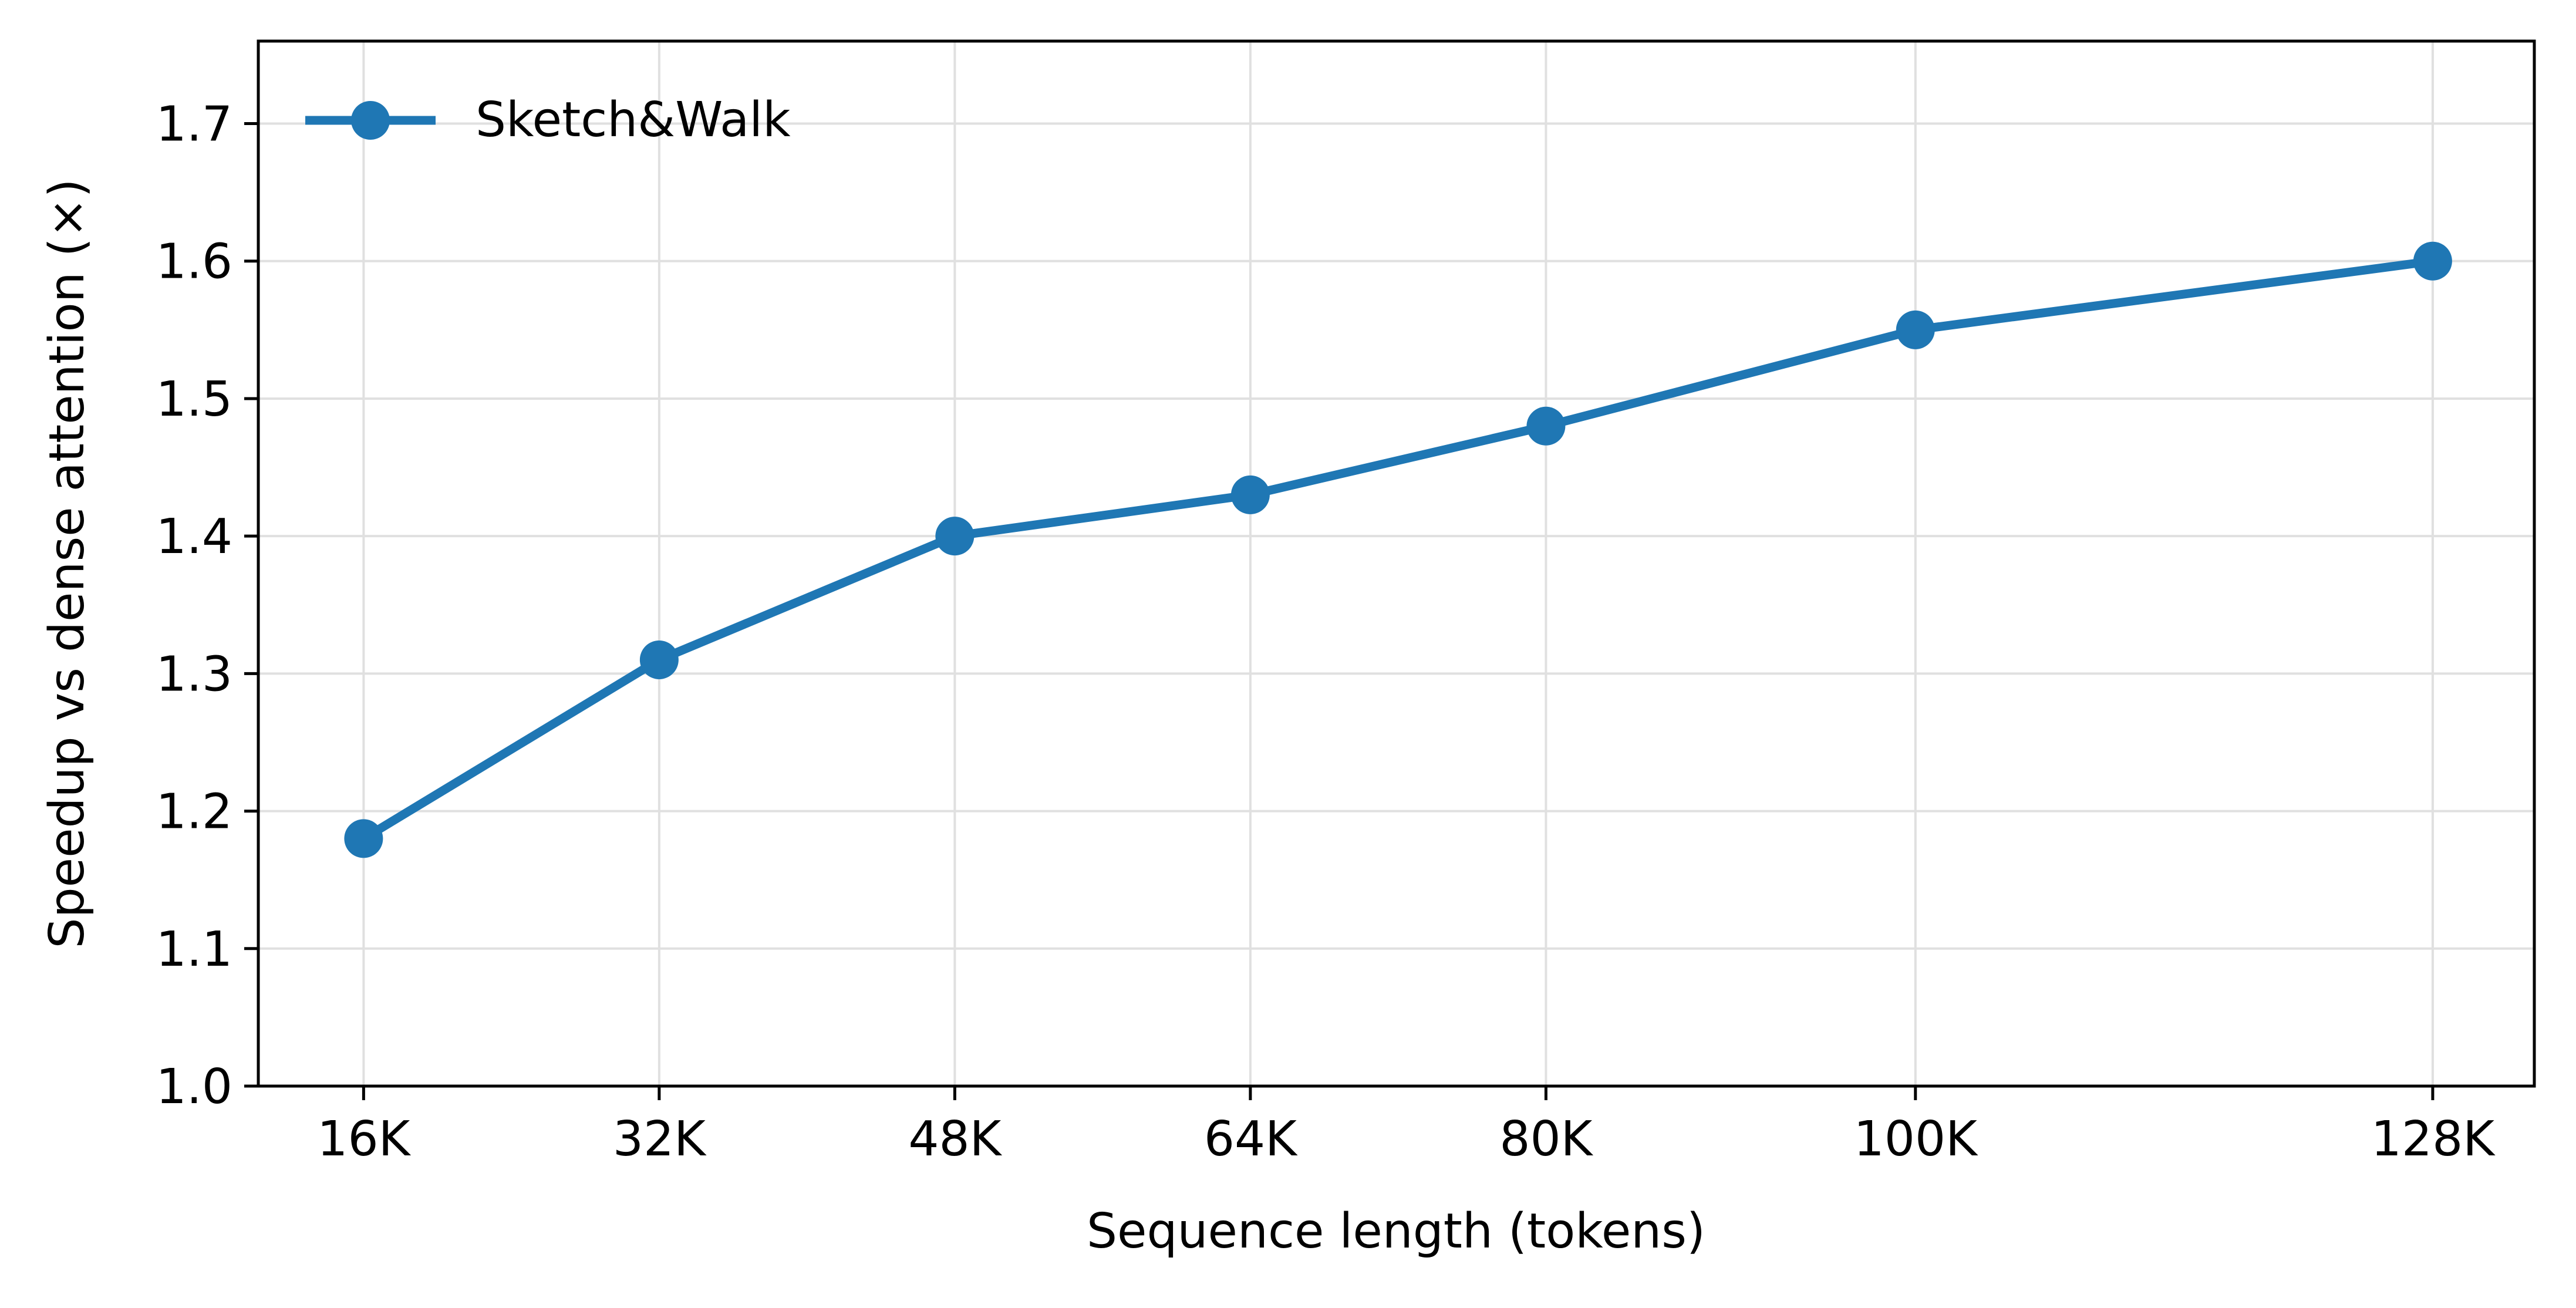  What do you see at coordinates (1546, 1139) in the screenshot?
I see `x-tick-label: 80K` at bounding box center [1546, 1139].